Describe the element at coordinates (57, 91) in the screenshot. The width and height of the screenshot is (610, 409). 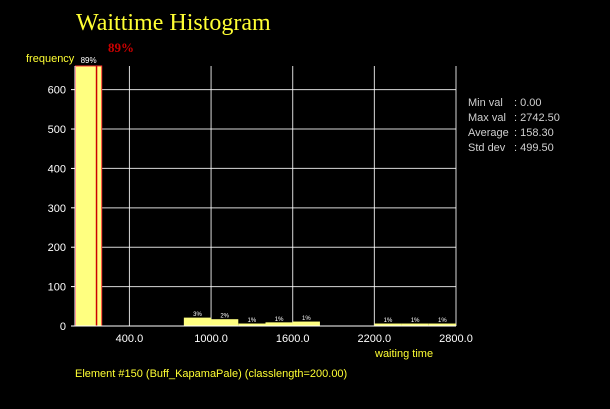
I see `y-tick-label: 600` at that location.